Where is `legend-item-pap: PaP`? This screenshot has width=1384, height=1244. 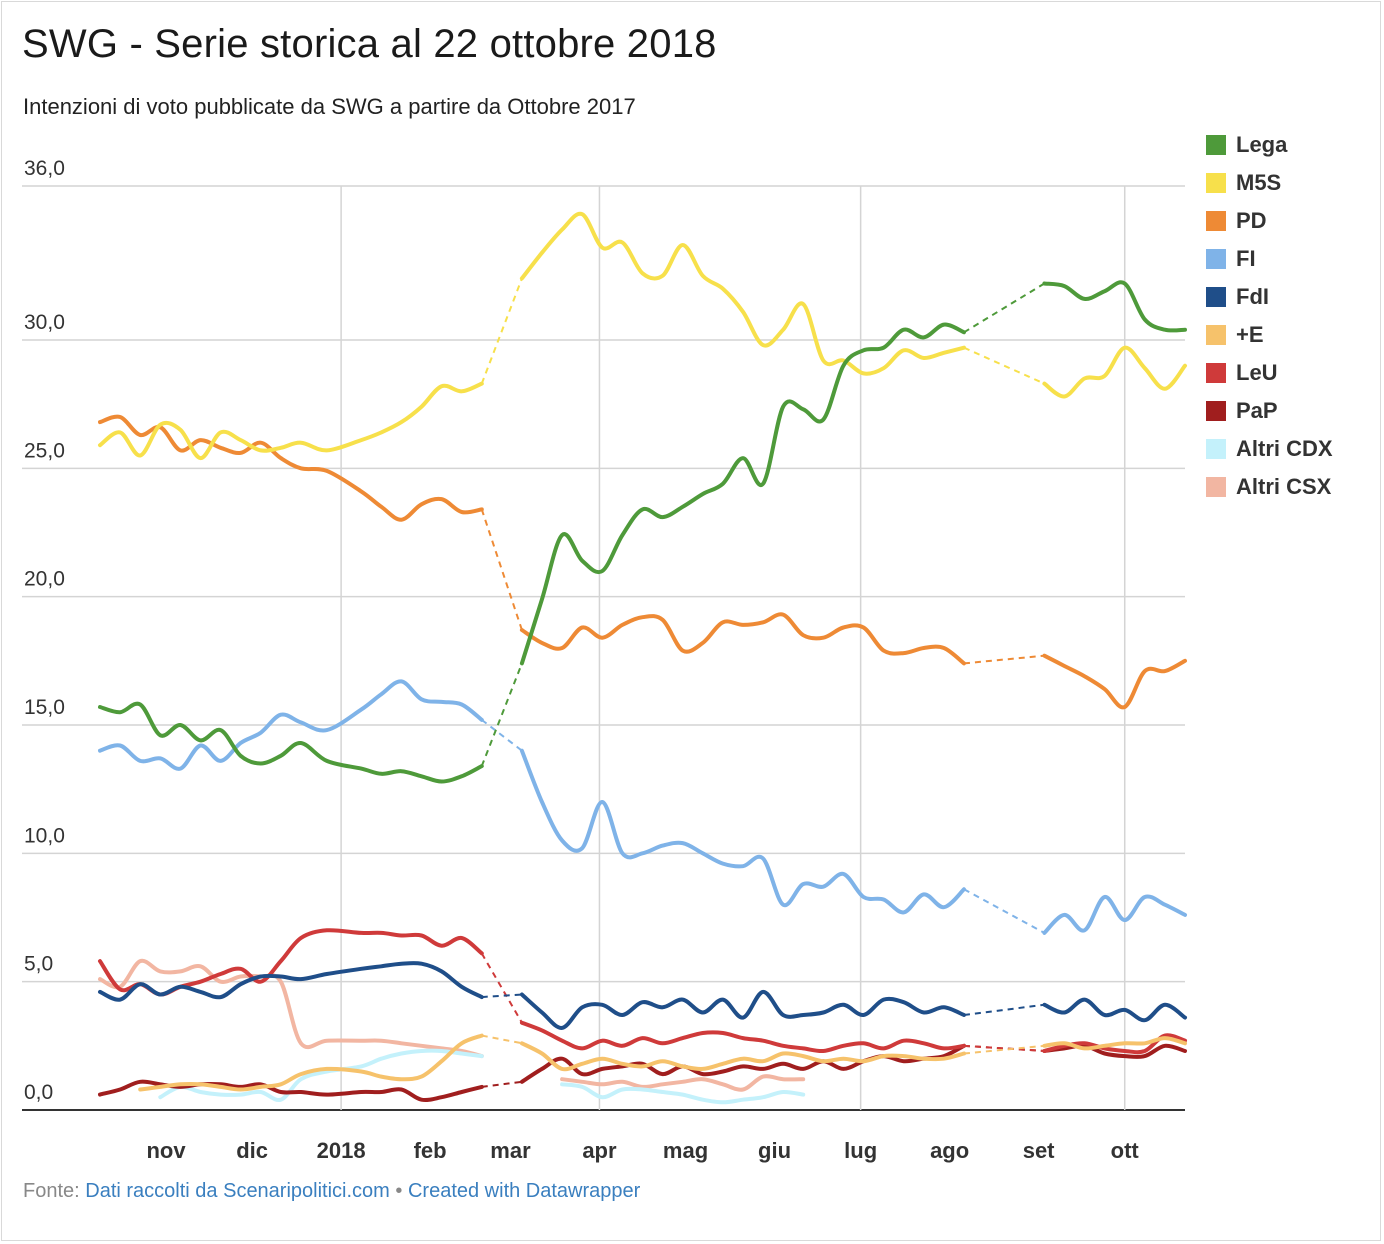
legend-item-pap: PaP is located at coordinates (1269, 411).